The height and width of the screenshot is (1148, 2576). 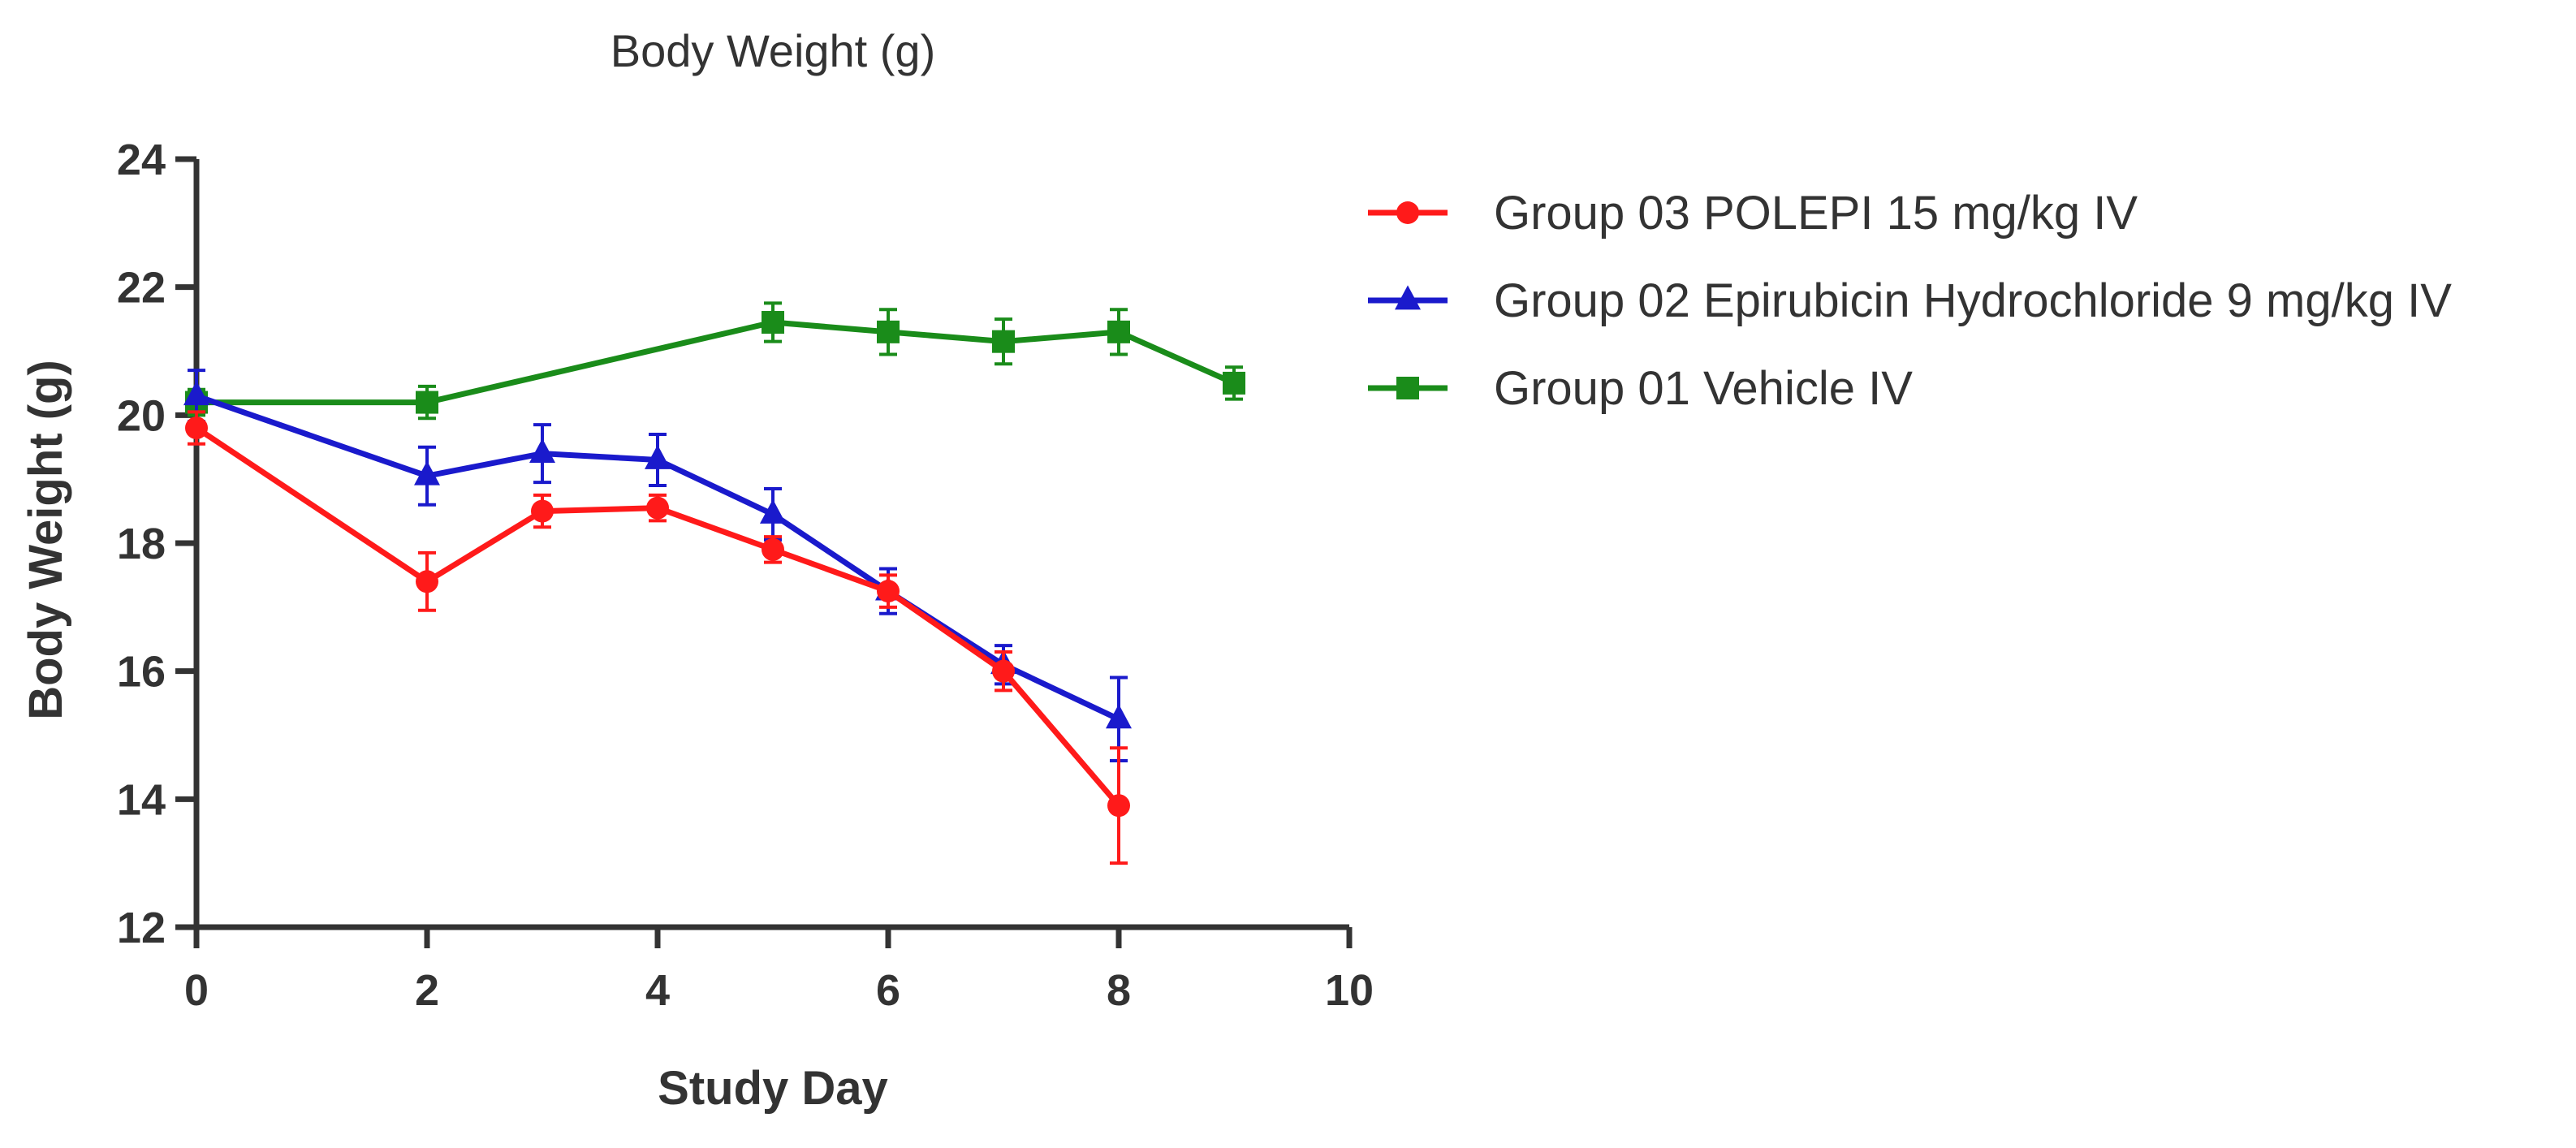 What do you see at coordinates (773, 1088) in the screenshot?
I see `x-axis-label: Study Day` at bounding box center [773, 1088].